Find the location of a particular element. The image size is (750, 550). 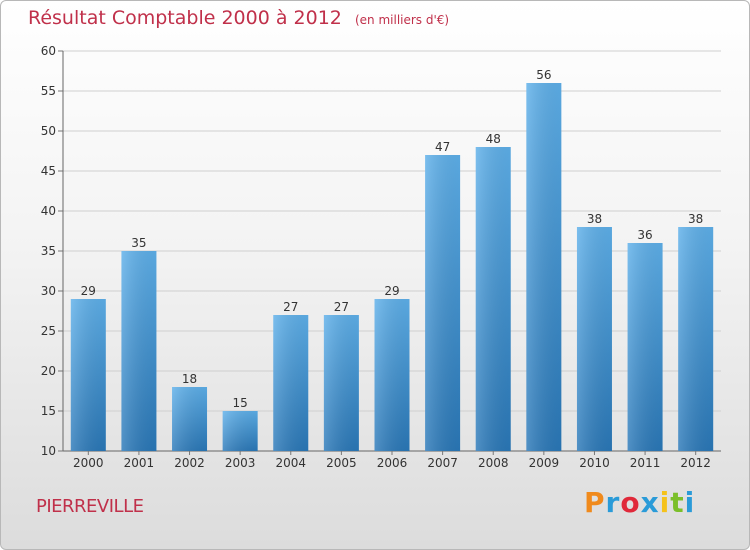

y-tick-label-60: 60 is located at coordinates (48, 51).